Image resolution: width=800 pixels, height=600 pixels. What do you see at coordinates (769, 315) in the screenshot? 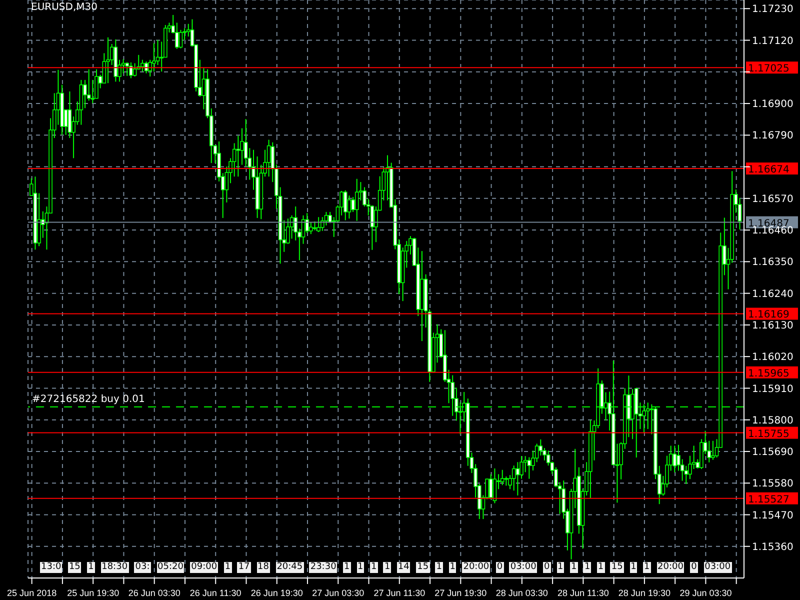
I see `ref-line-label: 1.16169` at bounding box center [769, 315].